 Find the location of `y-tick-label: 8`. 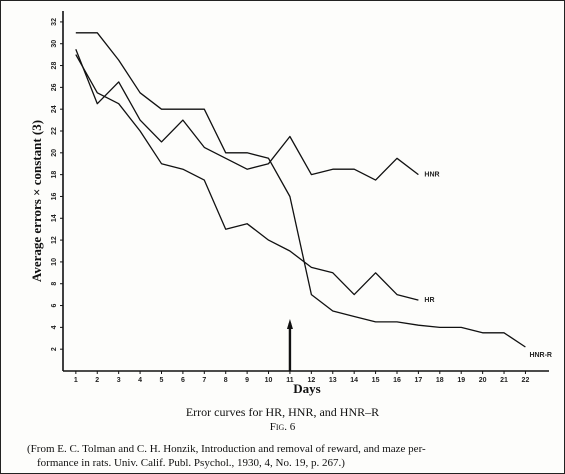

y-tick-label: 8 is located at coordinates (54, 284).